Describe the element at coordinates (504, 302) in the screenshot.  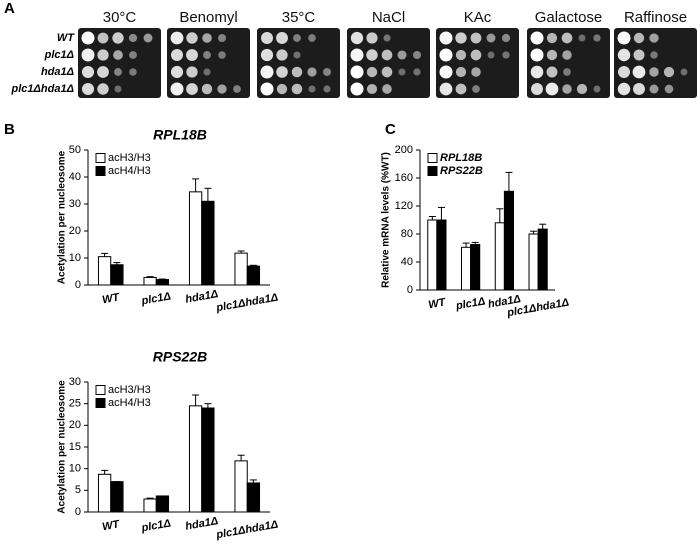
I see `x-tick-label: hda1Δ` at that location.